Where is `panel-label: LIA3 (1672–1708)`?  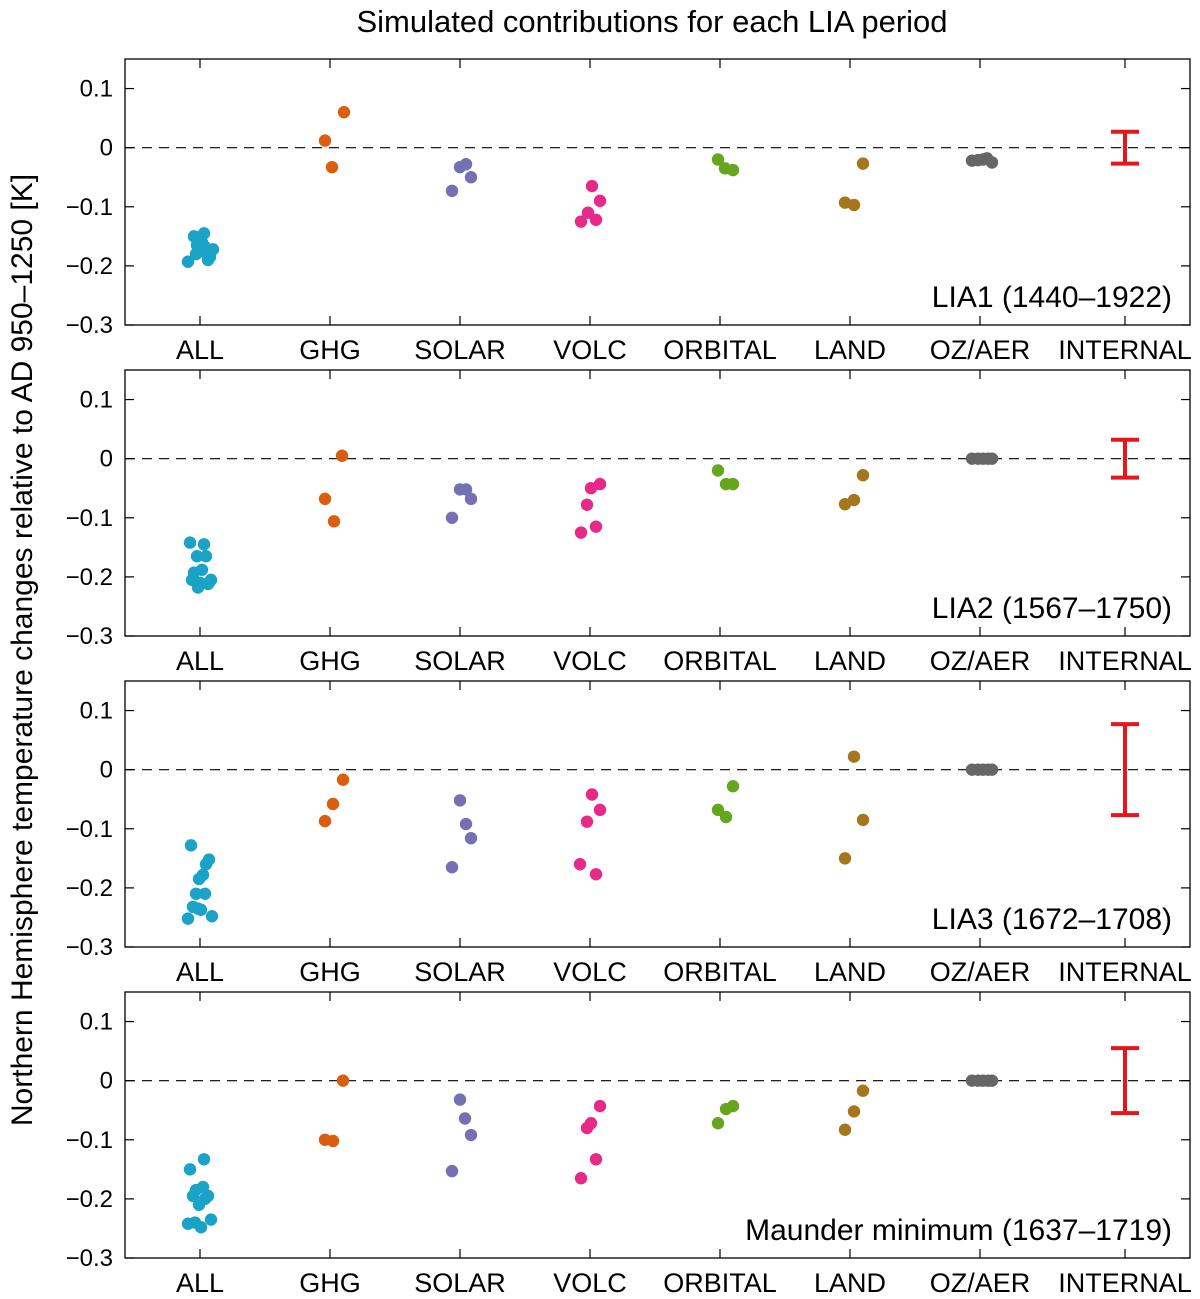
panel-label: LIA3 (1672–1708) is located at coordinates (1052, 919).